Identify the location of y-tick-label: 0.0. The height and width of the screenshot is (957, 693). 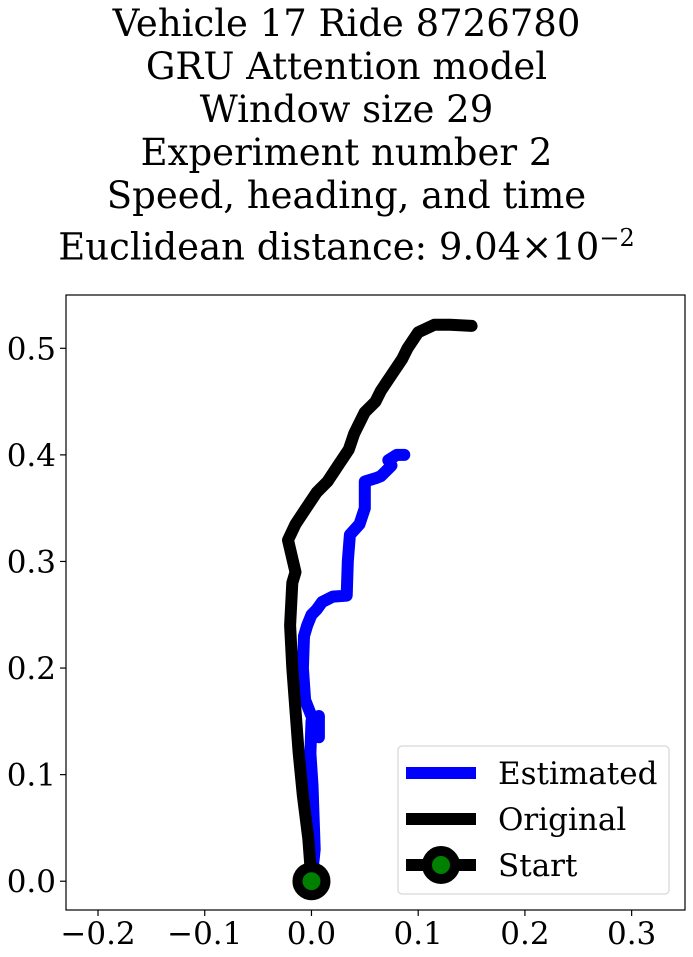
(31, 882).